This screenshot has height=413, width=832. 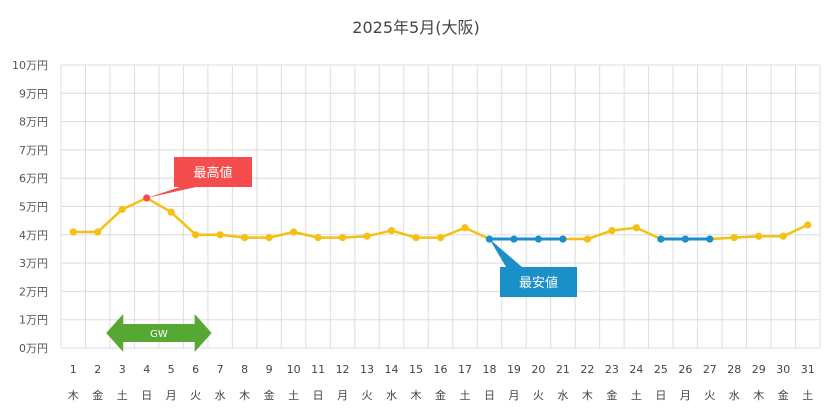 What do you see at coordinates (808, 369) in the screenshot?
I see `x-tick-label: 31` at bounding box center [808, 369].